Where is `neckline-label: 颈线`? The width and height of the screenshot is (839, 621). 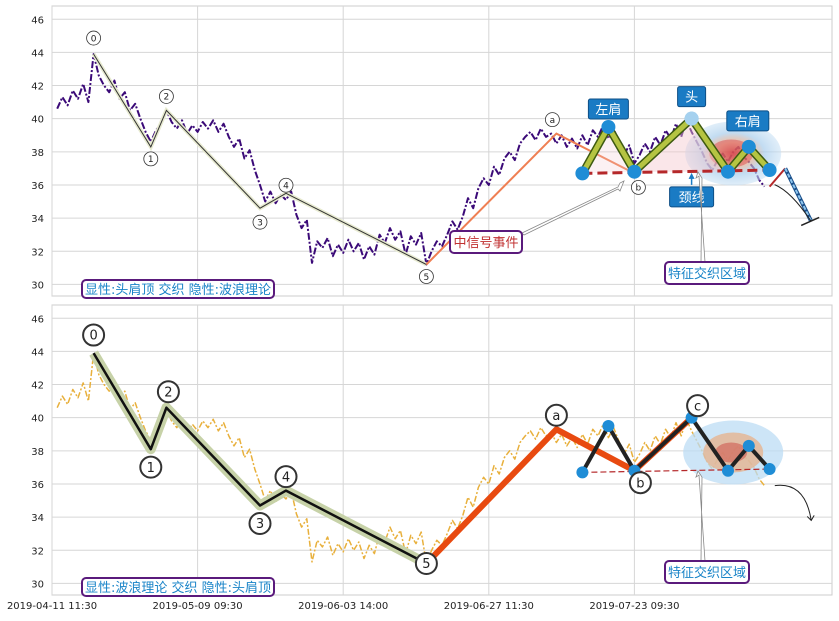 neckline-label: 颈线 is located at coordinates (692, 198).